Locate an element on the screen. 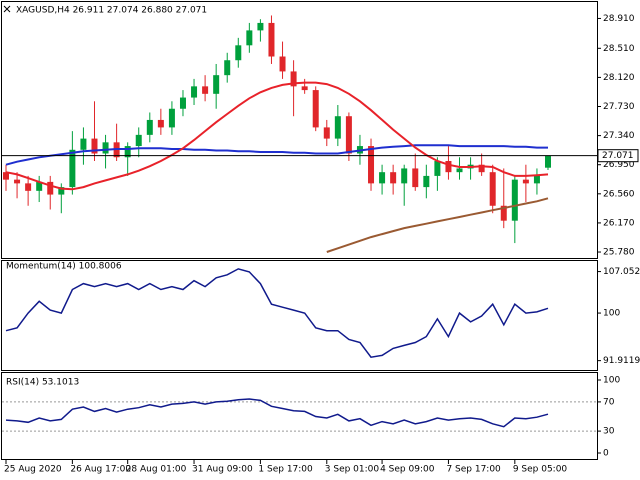  x-tick-label: 31 Aug 09:00 is located at coordinates (222, 470).